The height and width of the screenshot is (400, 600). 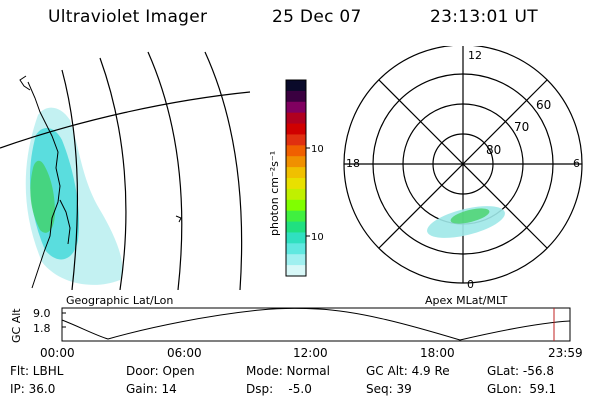 I want to click on x-tick-2359: 23:59, so click(x=565, y=353).